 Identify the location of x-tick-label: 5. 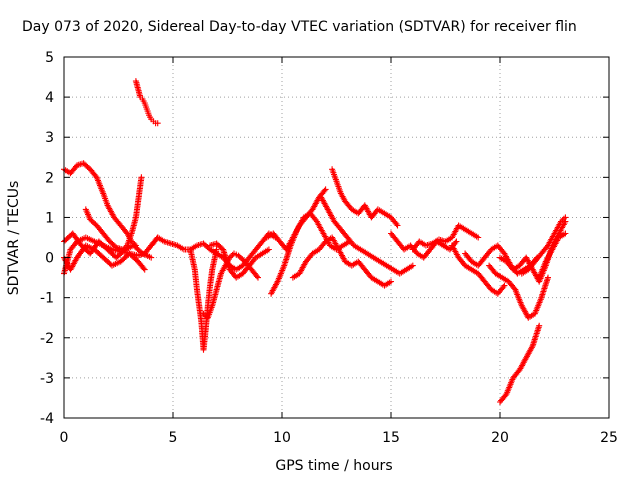
(173, 438).